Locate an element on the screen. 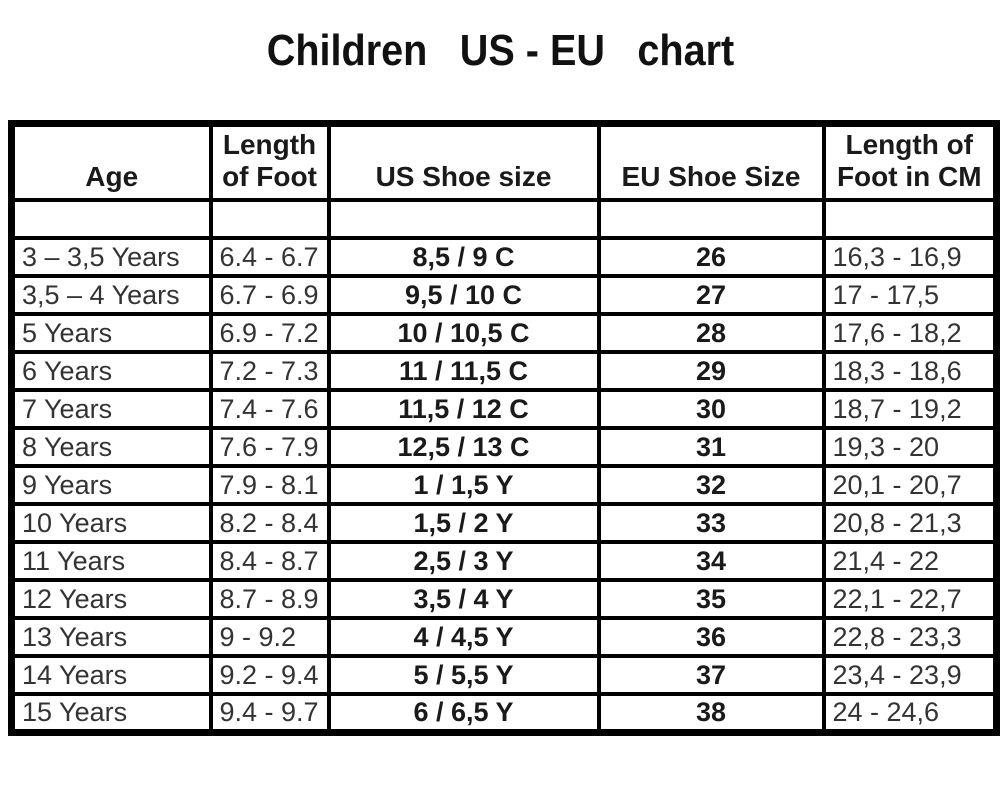  foot-length-cell: 9 - 9.2 is located at coordinates (269, 637).